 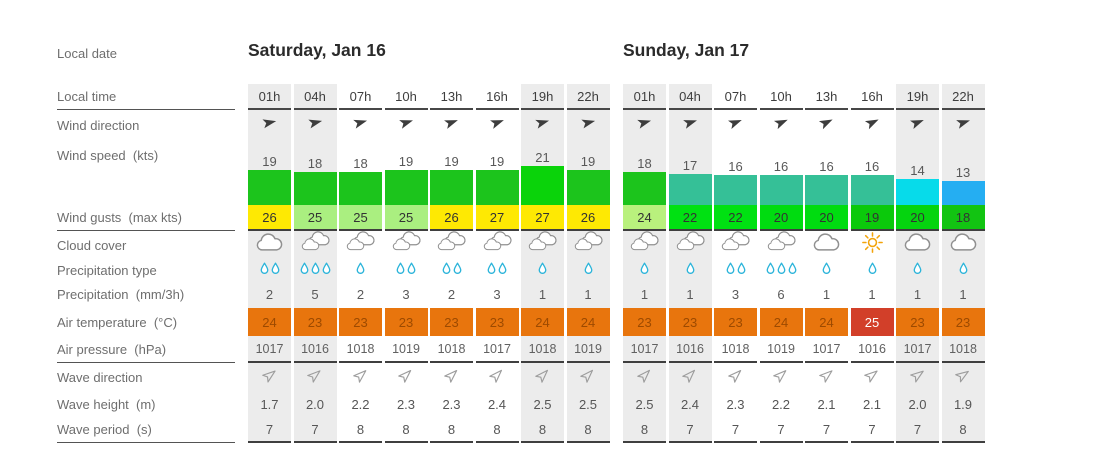 I want to click on row-label-precip: Precipitation (mm/3h), so click(x=121, y=294).